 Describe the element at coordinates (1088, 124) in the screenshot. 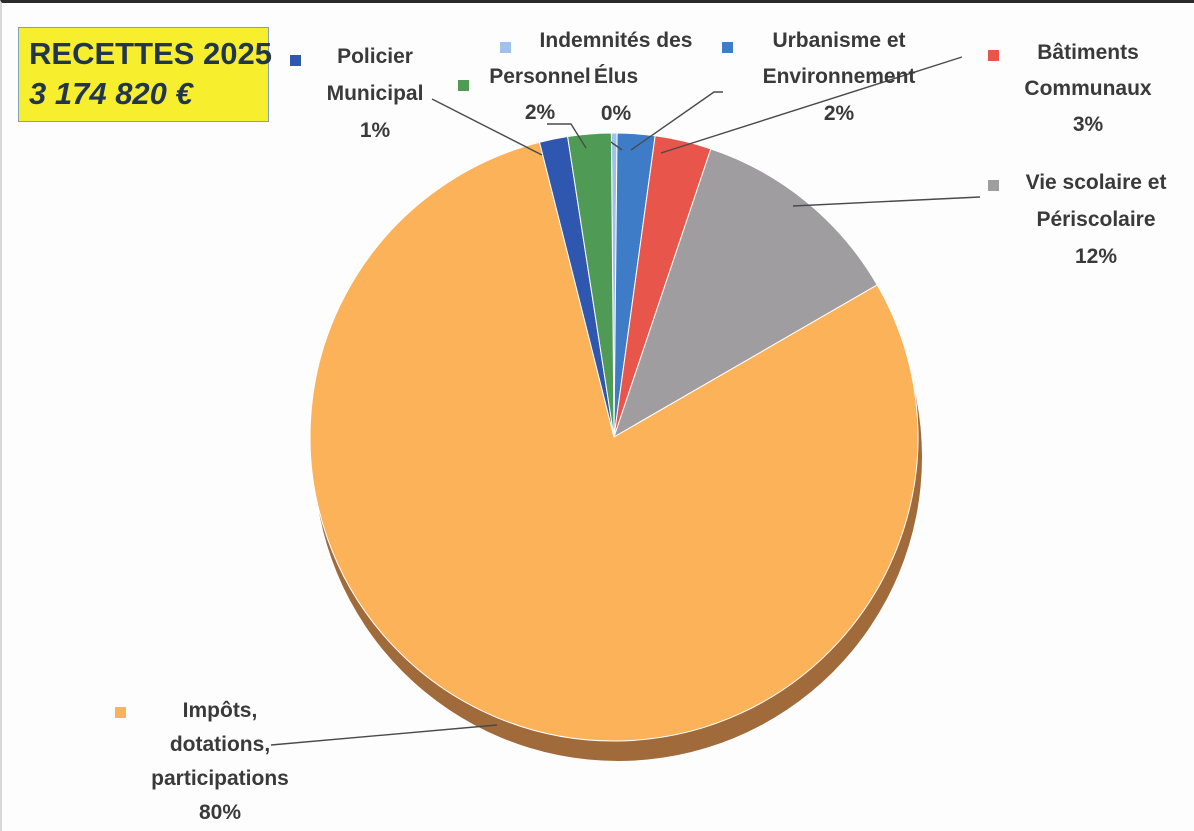

I see `slice-percent-label: 3%` at that location.